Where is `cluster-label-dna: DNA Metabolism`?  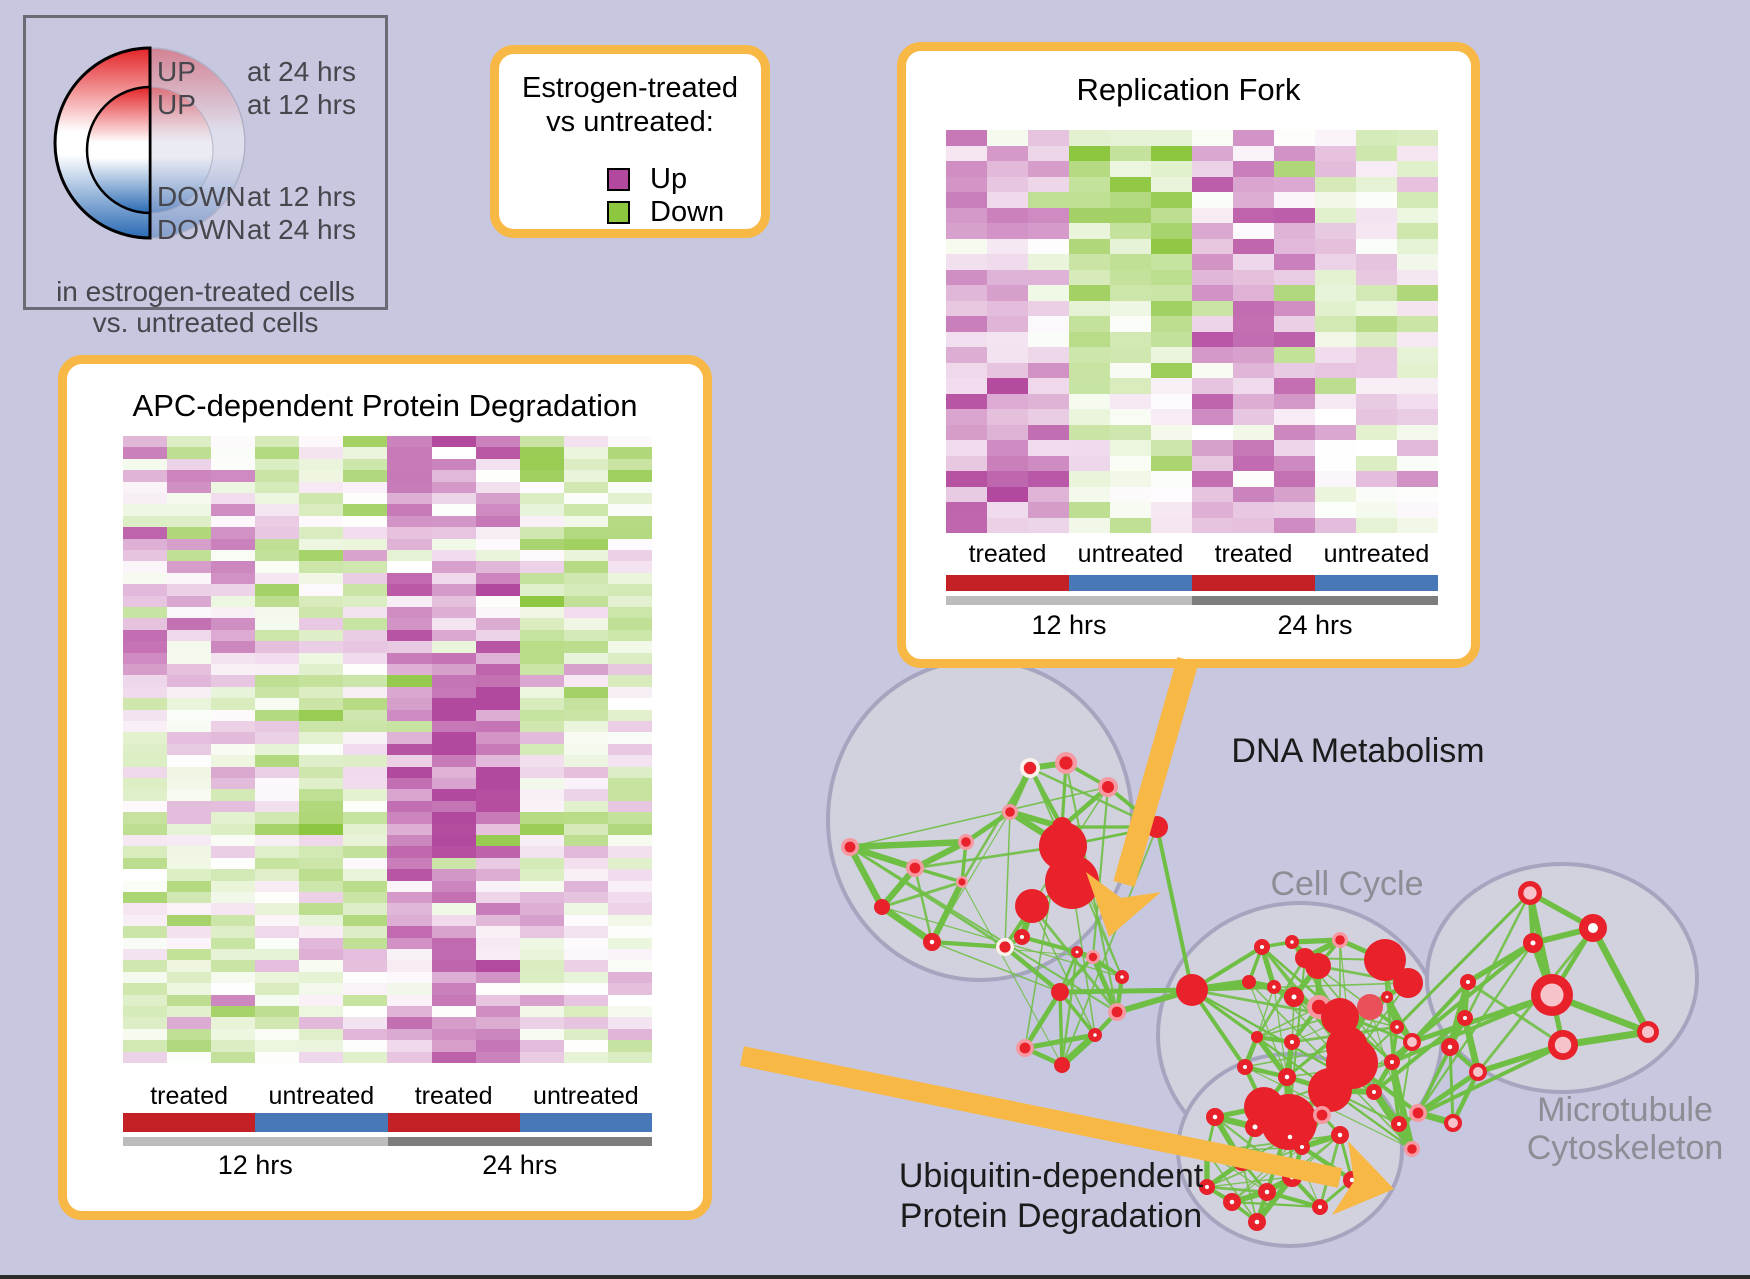
cluster-label-dna: DNA Metabolism is located at coordinates (1357, 751).